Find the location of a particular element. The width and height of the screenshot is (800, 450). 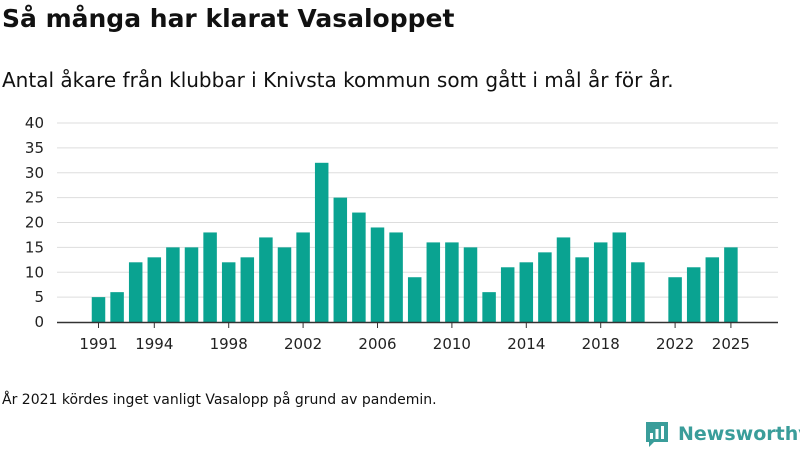

y-tick-label: 15 is located at coordinates (34, 247).